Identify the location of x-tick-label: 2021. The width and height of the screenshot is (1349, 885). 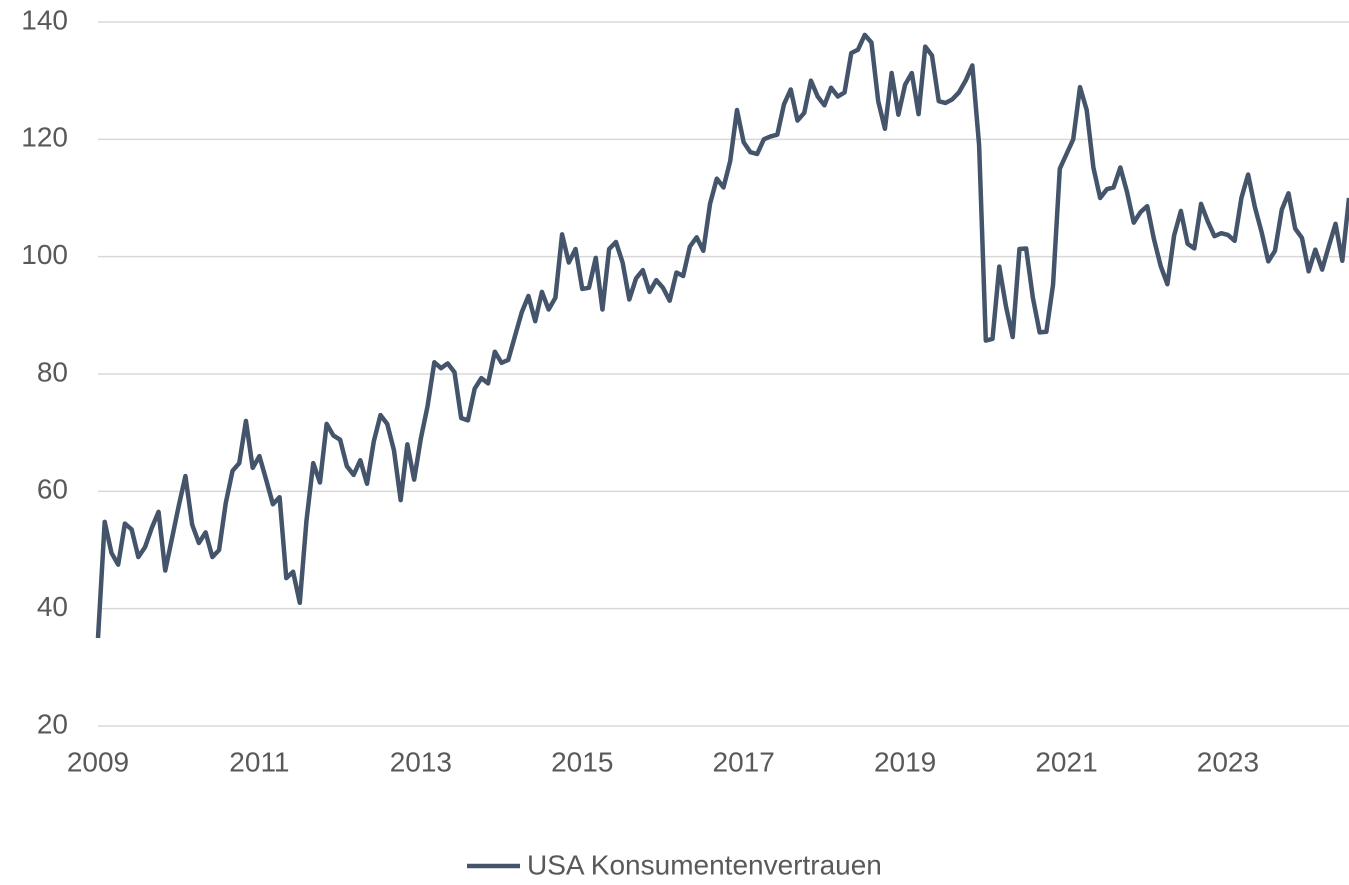
(1066, 761).